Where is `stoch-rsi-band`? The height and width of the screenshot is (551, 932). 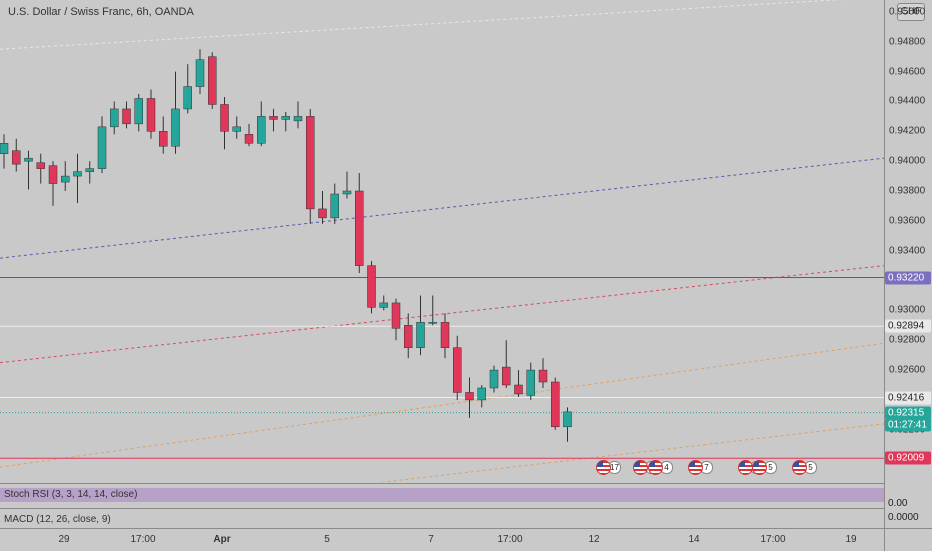 stoch-rsi-band is located at coordinates (442, 495).